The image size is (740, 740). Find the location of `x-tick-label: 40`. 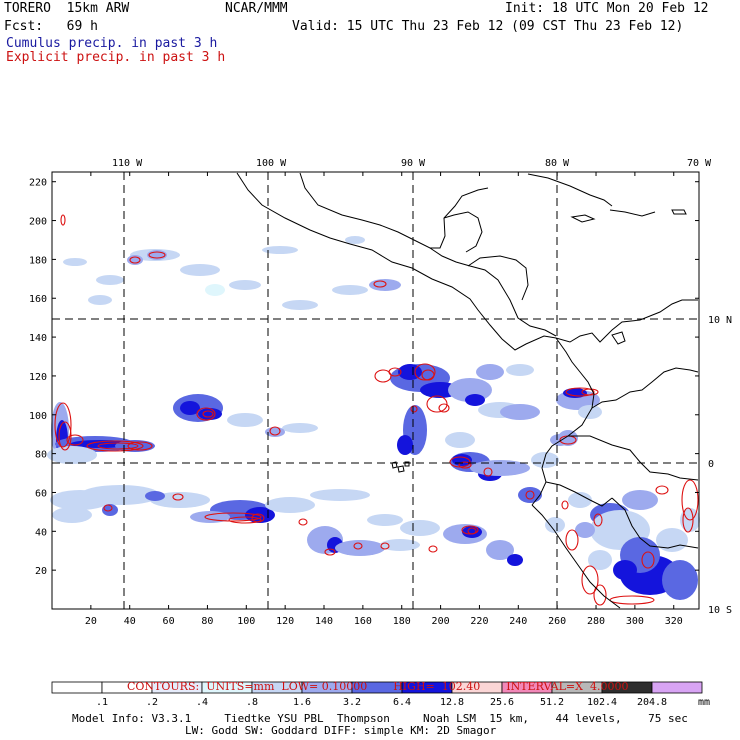

x-tick-label: 40 is located at coordinates (130, 621).